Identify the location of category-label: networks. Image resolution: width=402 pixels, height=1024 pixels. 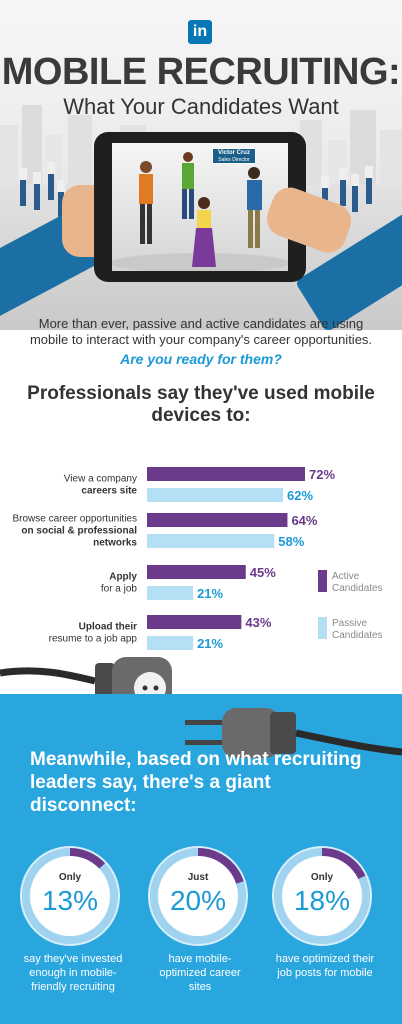
(115, 543).